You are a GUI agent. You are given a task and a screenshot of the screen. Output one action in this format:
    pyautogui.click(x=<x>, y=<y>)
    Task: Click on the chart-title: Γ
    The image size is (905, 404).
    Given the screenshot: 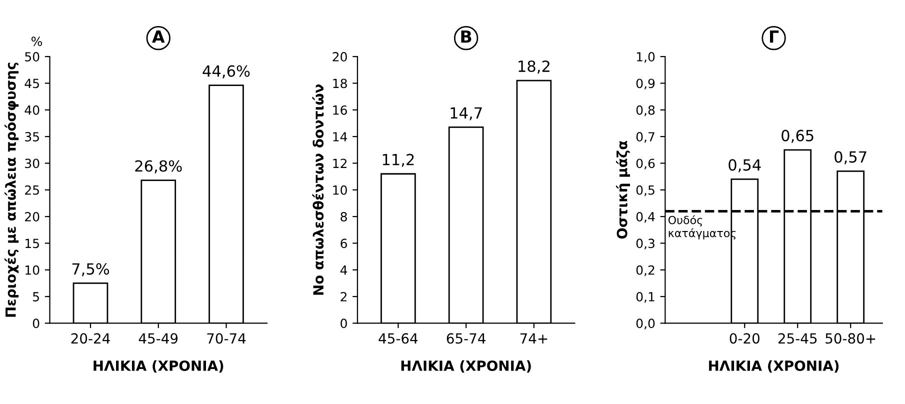 What is the action you would take?
    pyautogui.click(x=774, y=36)
    